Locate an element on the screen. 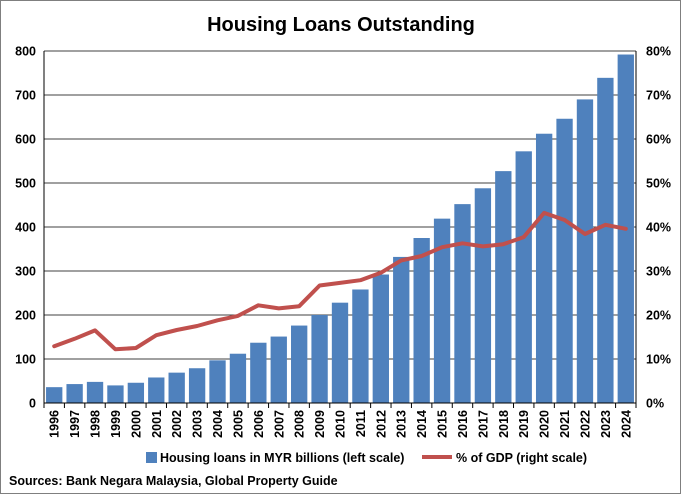 Image resolution: width=683 pixels, height=496 pixels. x-tick-label: 2011 is located at coordinates (361, 423).